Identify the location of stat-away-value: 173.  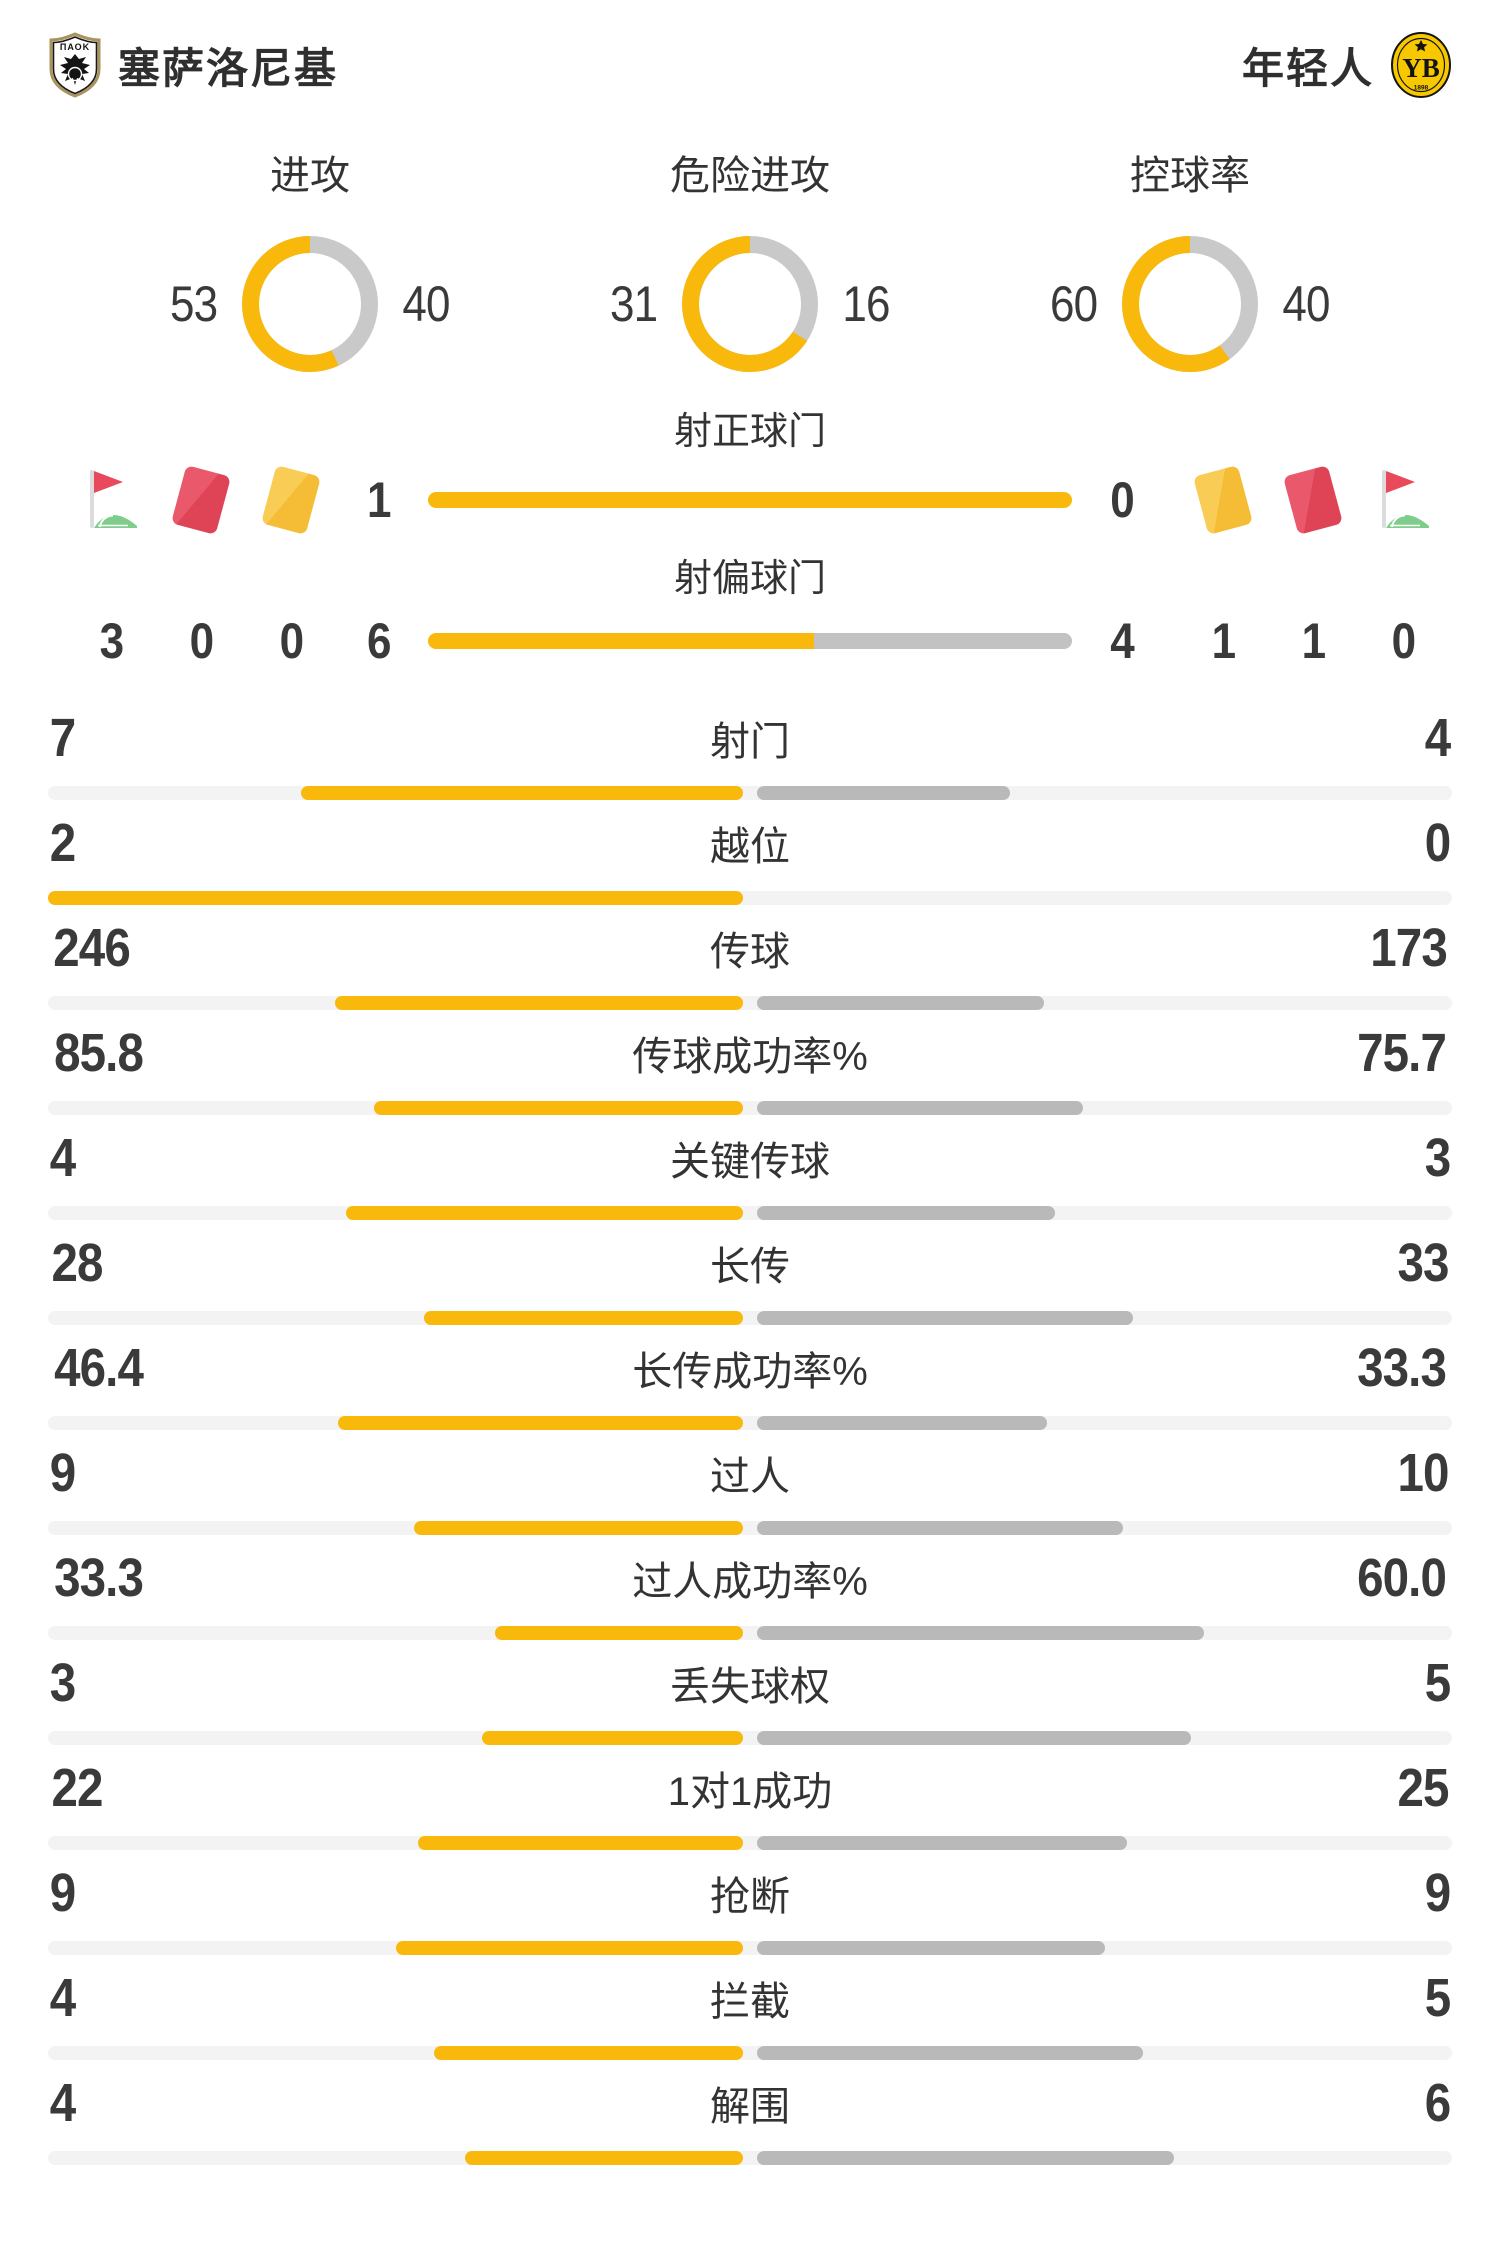
(1409, 948).